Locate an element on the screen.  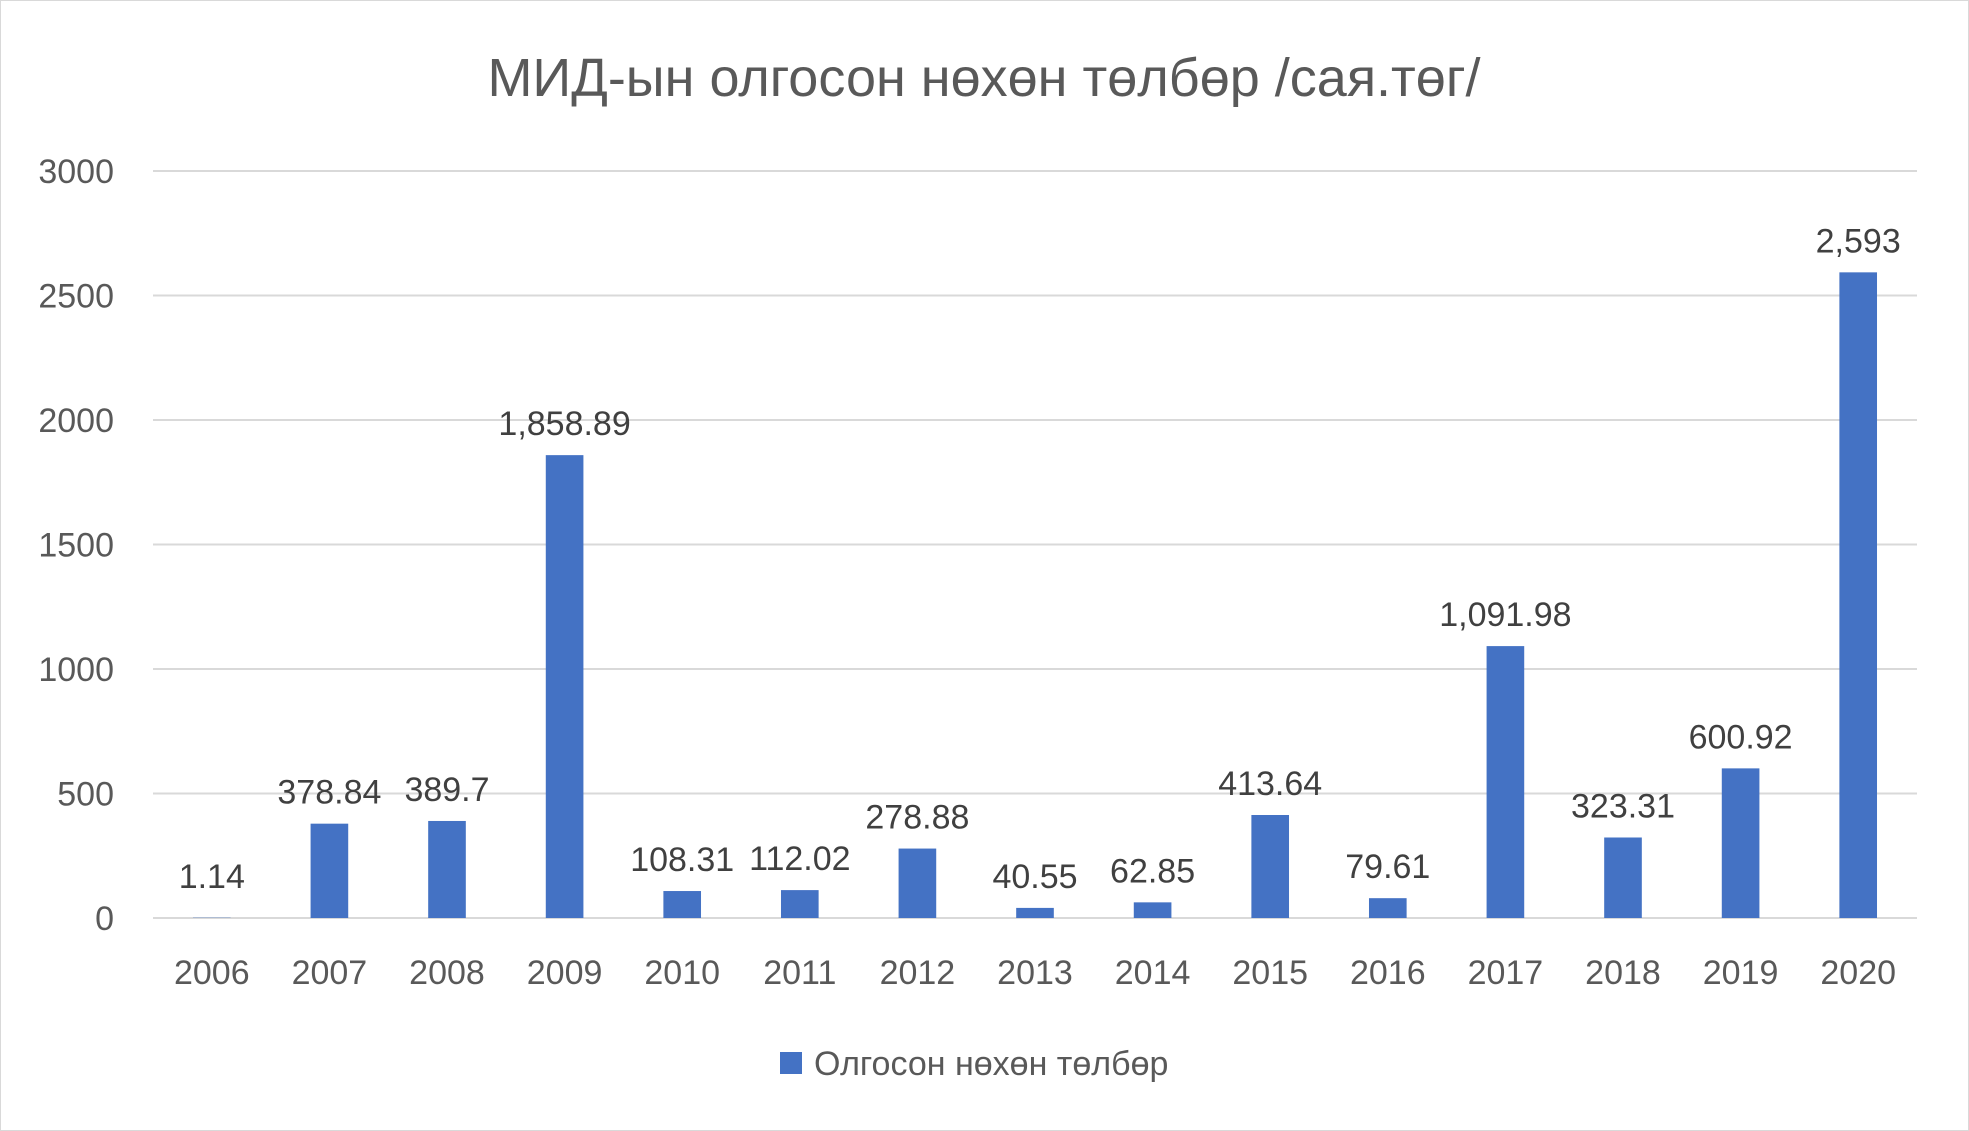
x-tick-label: 2010 is located at coordinates (682, 973).